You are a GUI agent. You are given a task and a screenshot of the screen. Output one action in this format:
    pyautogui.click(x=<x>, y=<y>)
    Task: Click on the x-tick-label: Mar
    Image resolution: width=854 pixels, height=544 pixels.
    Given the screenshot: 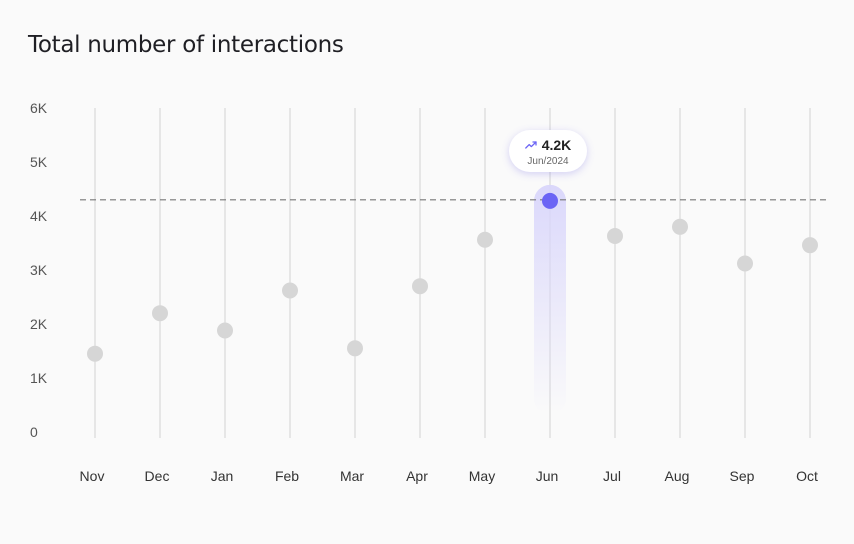 What is the action you would take?
    pyautogui.click(x=352, y=476)
    